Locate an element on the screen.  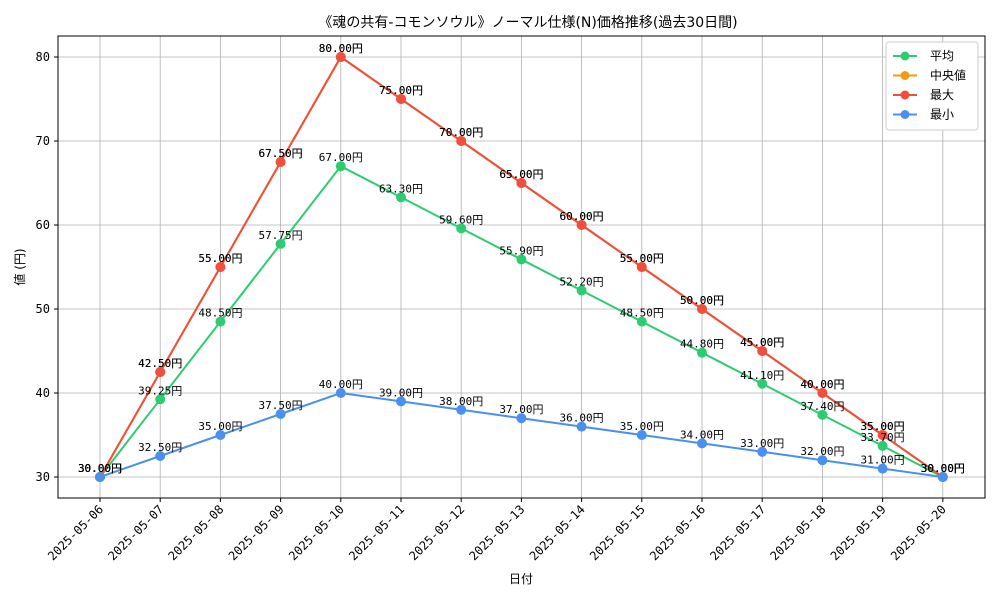
x-tick-label: 2025-05-17 is located at coordinates (737, 532).